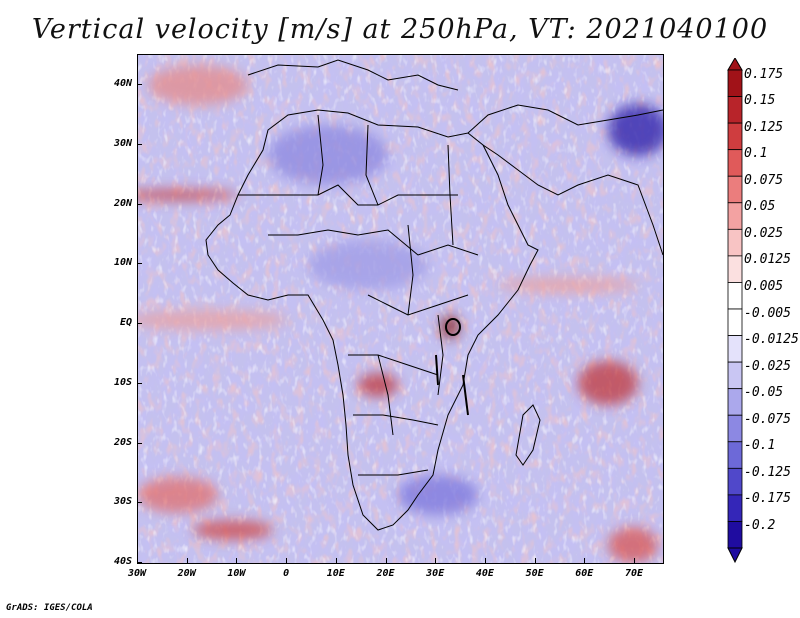  I want to click on colorbar-label: 0.125, so click(764, 127).